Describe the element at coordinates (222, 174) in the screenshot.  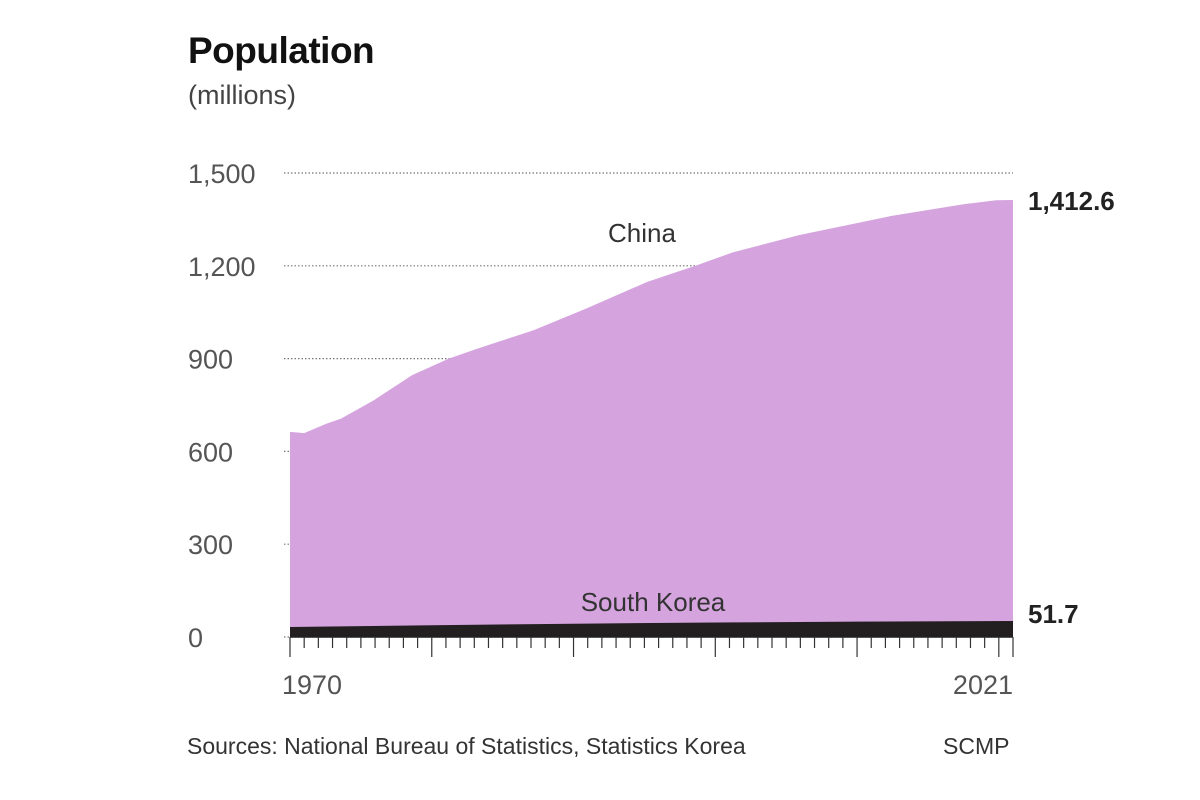
I see `y-tick-label: 1,500` at that location.